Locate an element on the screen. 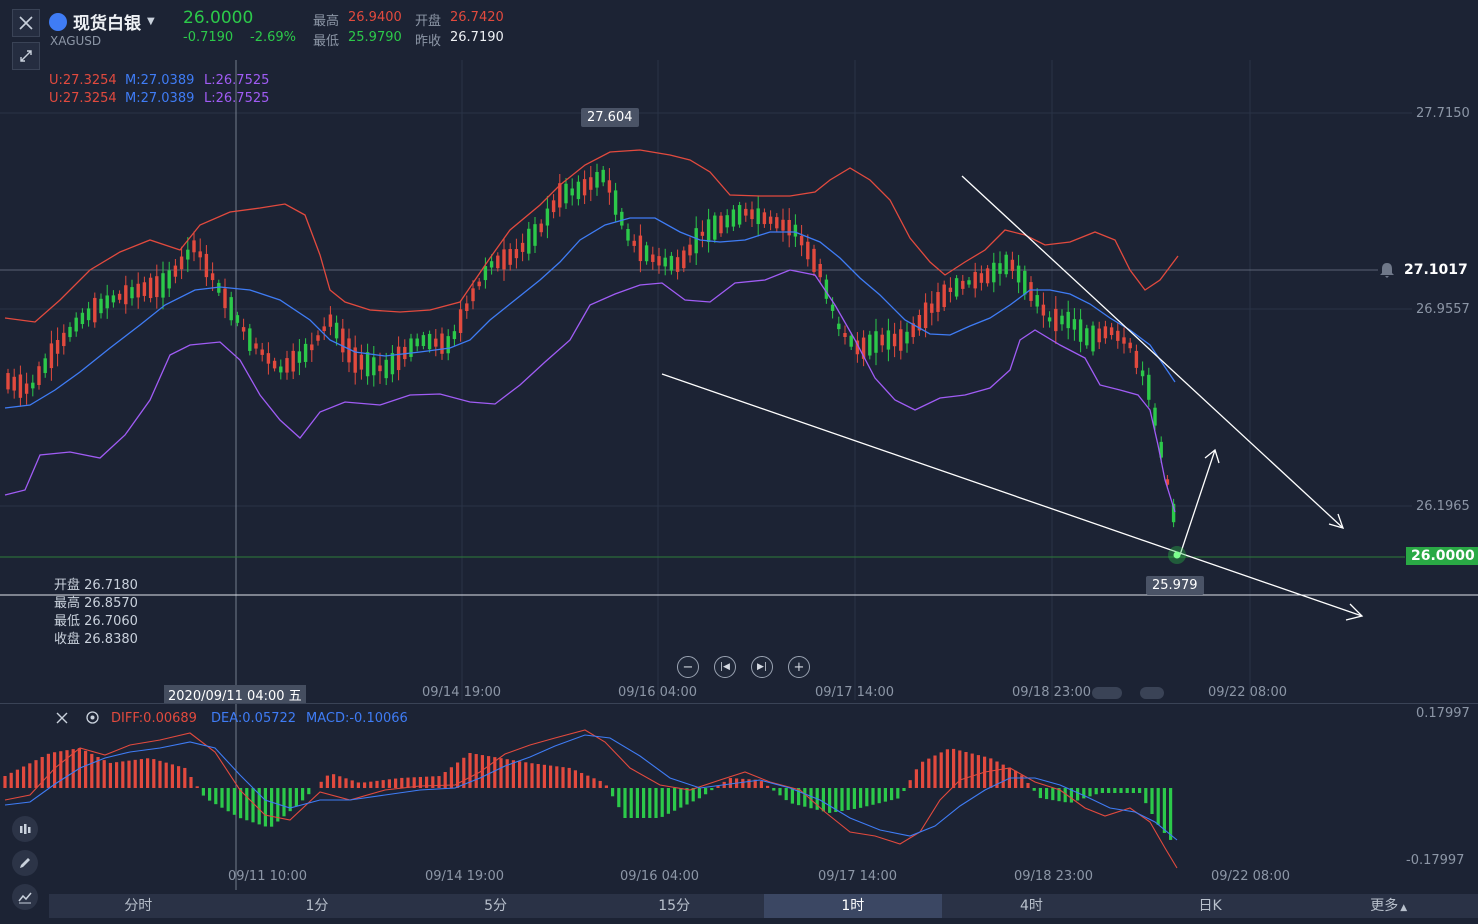  alert-price-marker: 27.1017 is located at coordinates (1423, 270).